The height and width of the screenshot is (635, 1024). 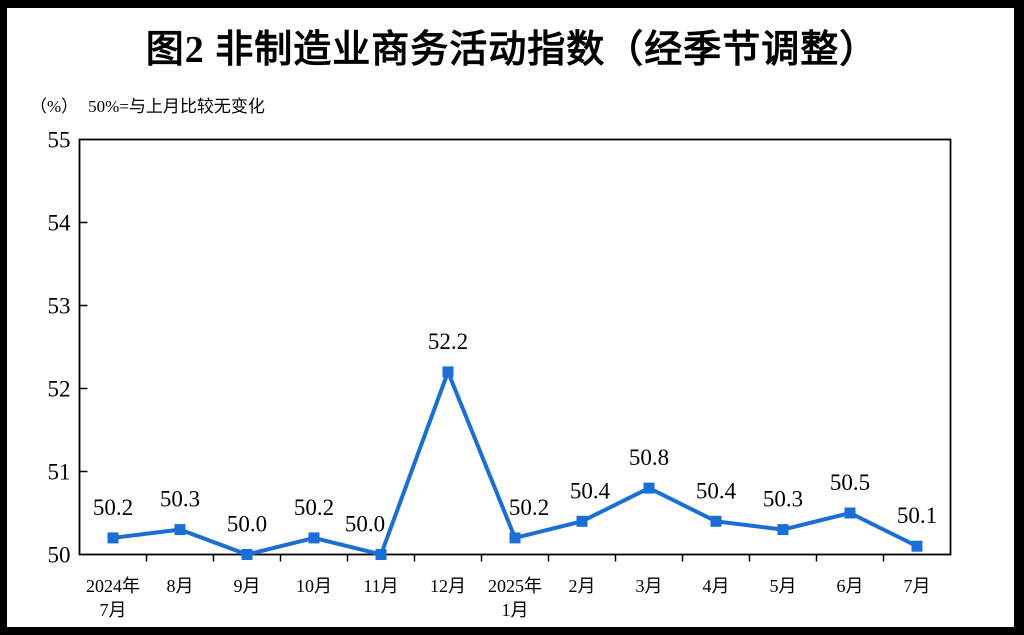 I want to click on x-axis-label: 4月, so click(x=716, y=586).